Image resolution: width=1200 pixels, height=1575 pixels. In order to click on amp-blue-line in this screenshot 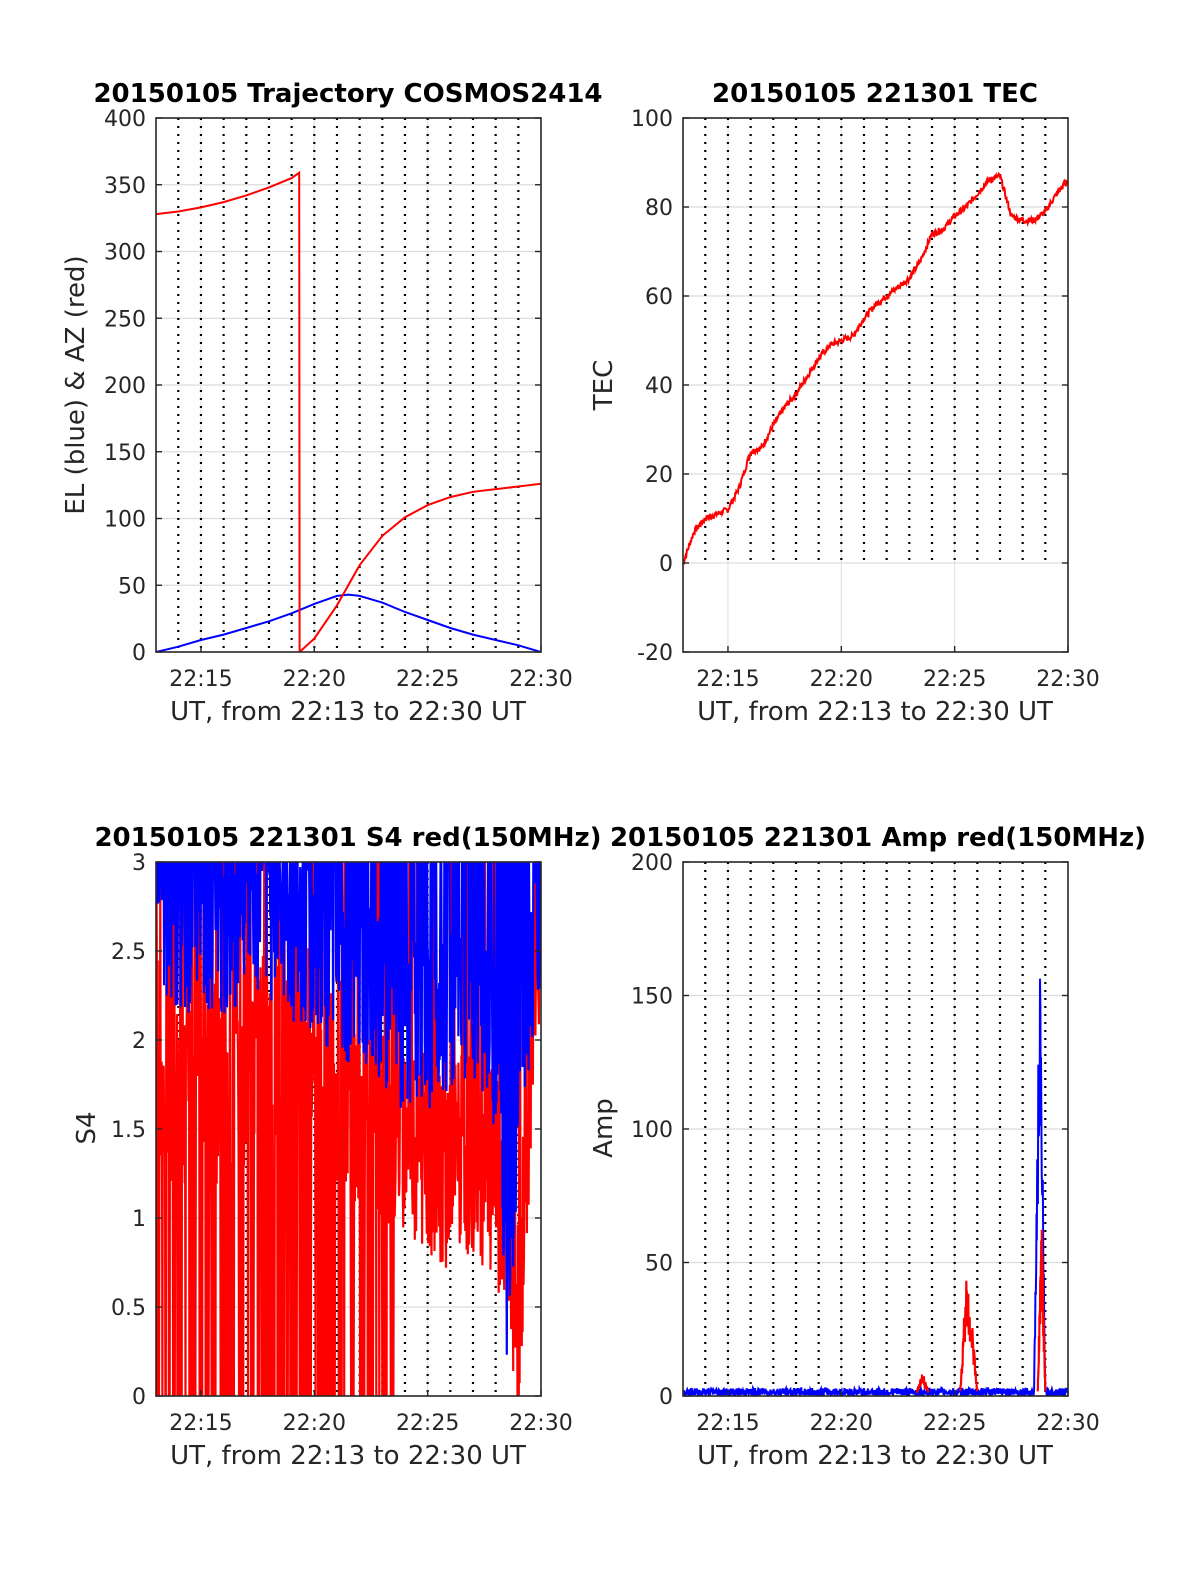, I will do `click(875, 1187)`.